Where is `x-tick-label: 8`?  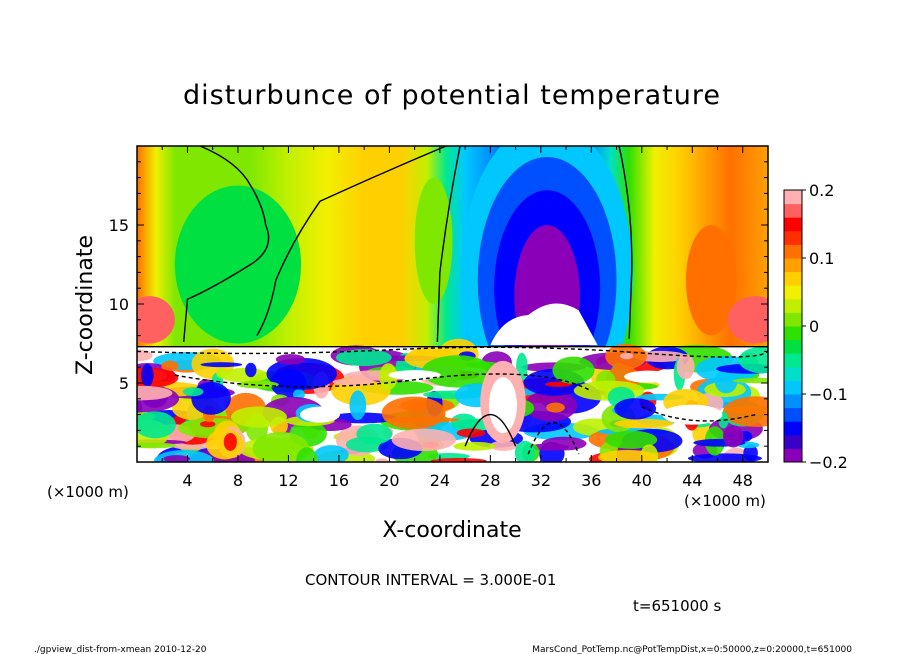 x-tick-label: 8 is located at coordinates (238, 480).